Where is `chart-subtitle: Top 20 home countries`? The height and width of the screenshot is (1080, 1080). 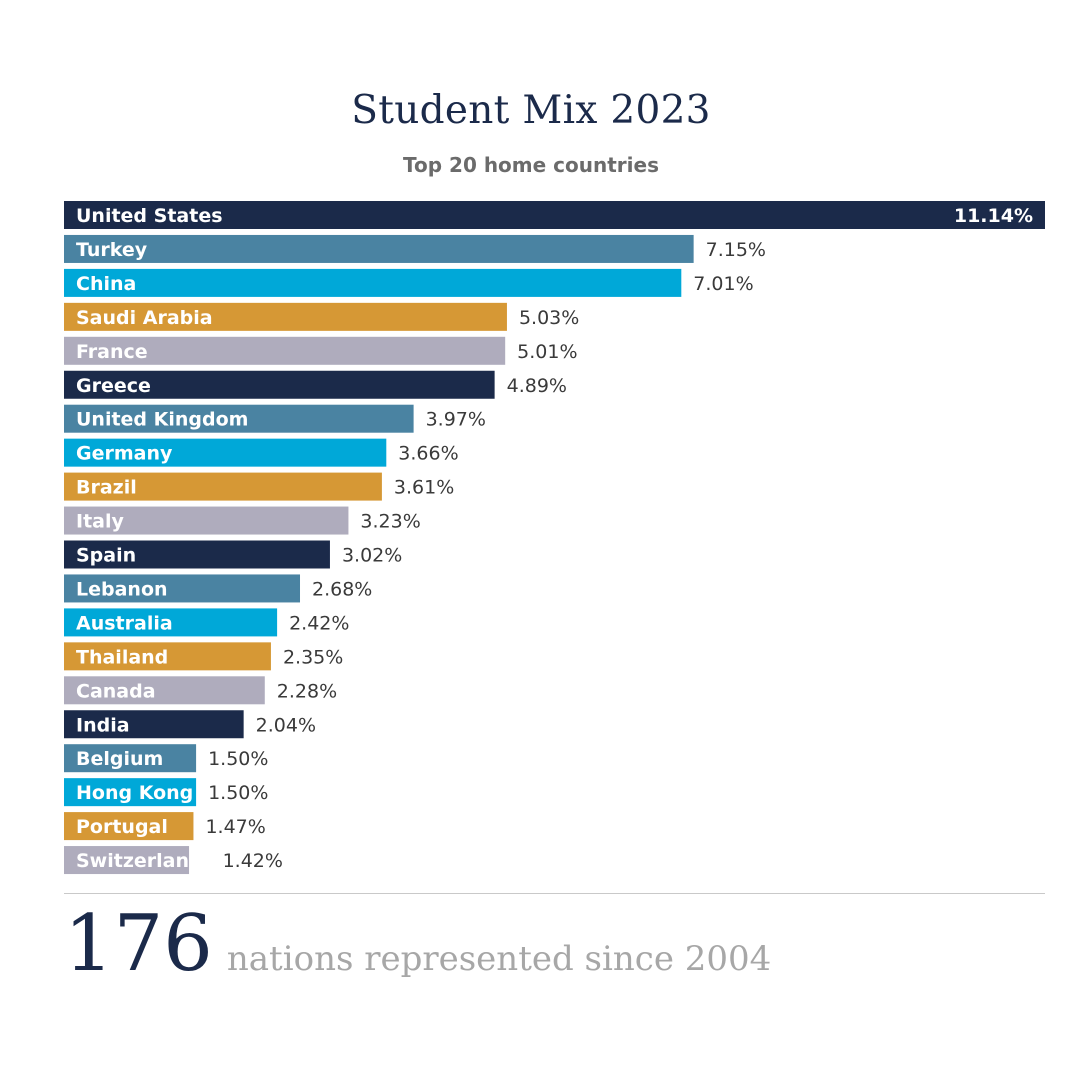 chart-subtitle: Top 20 home countries is located at coordinates (531, 165).